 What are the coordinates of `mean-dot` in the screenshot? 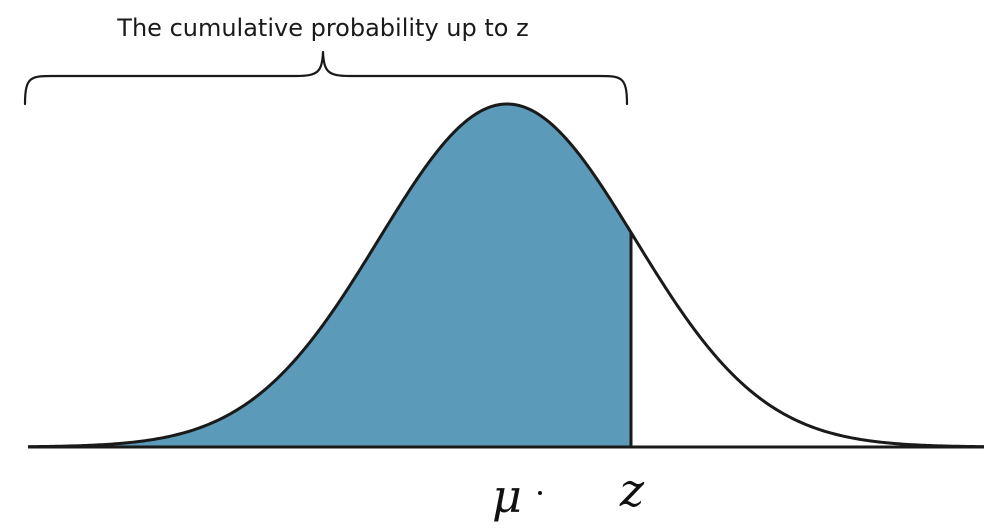 It's located at (540, 493).